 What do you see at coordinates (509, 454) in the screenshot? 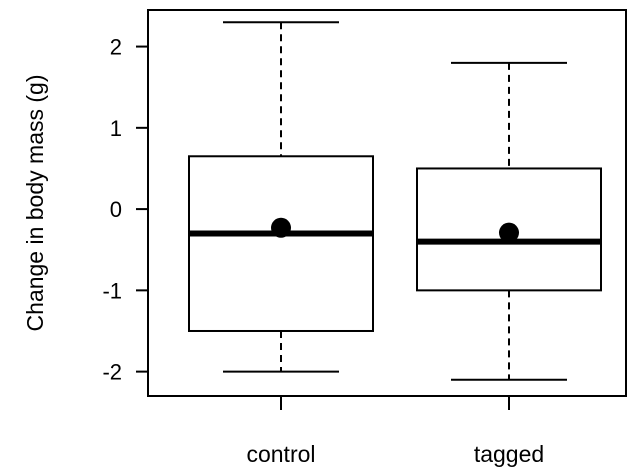
I see `x-tick-label: tagged` at bounding box center [509, 454].